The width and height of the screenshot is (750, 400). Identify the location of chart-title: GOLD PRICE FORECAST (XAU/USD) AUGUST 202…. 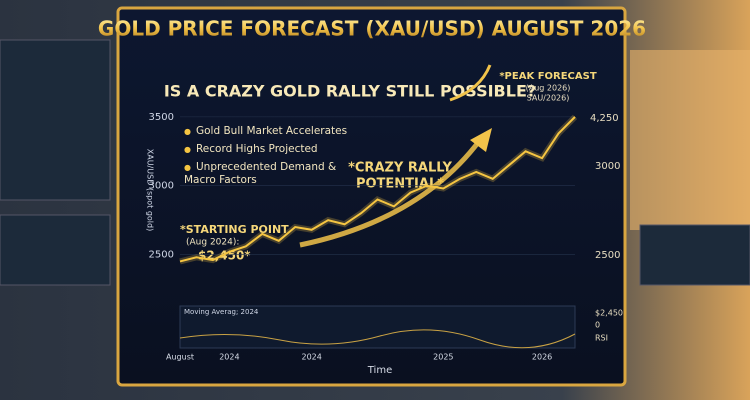
(372, 29).